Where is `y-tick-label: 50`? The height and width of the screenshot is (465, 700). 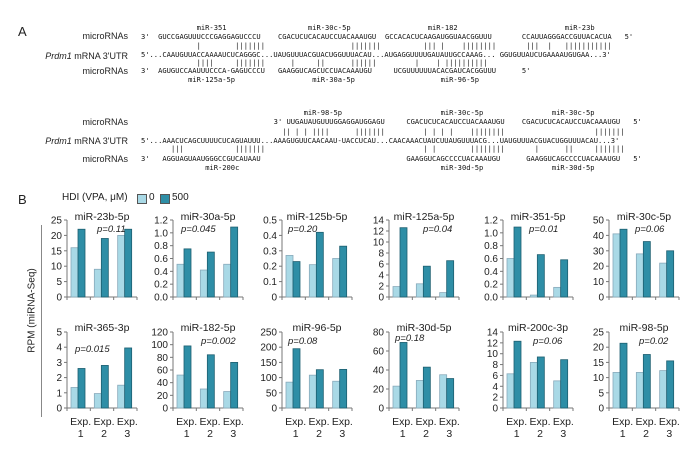 y-tick-label: 50 is located at coordinates (272, 393).